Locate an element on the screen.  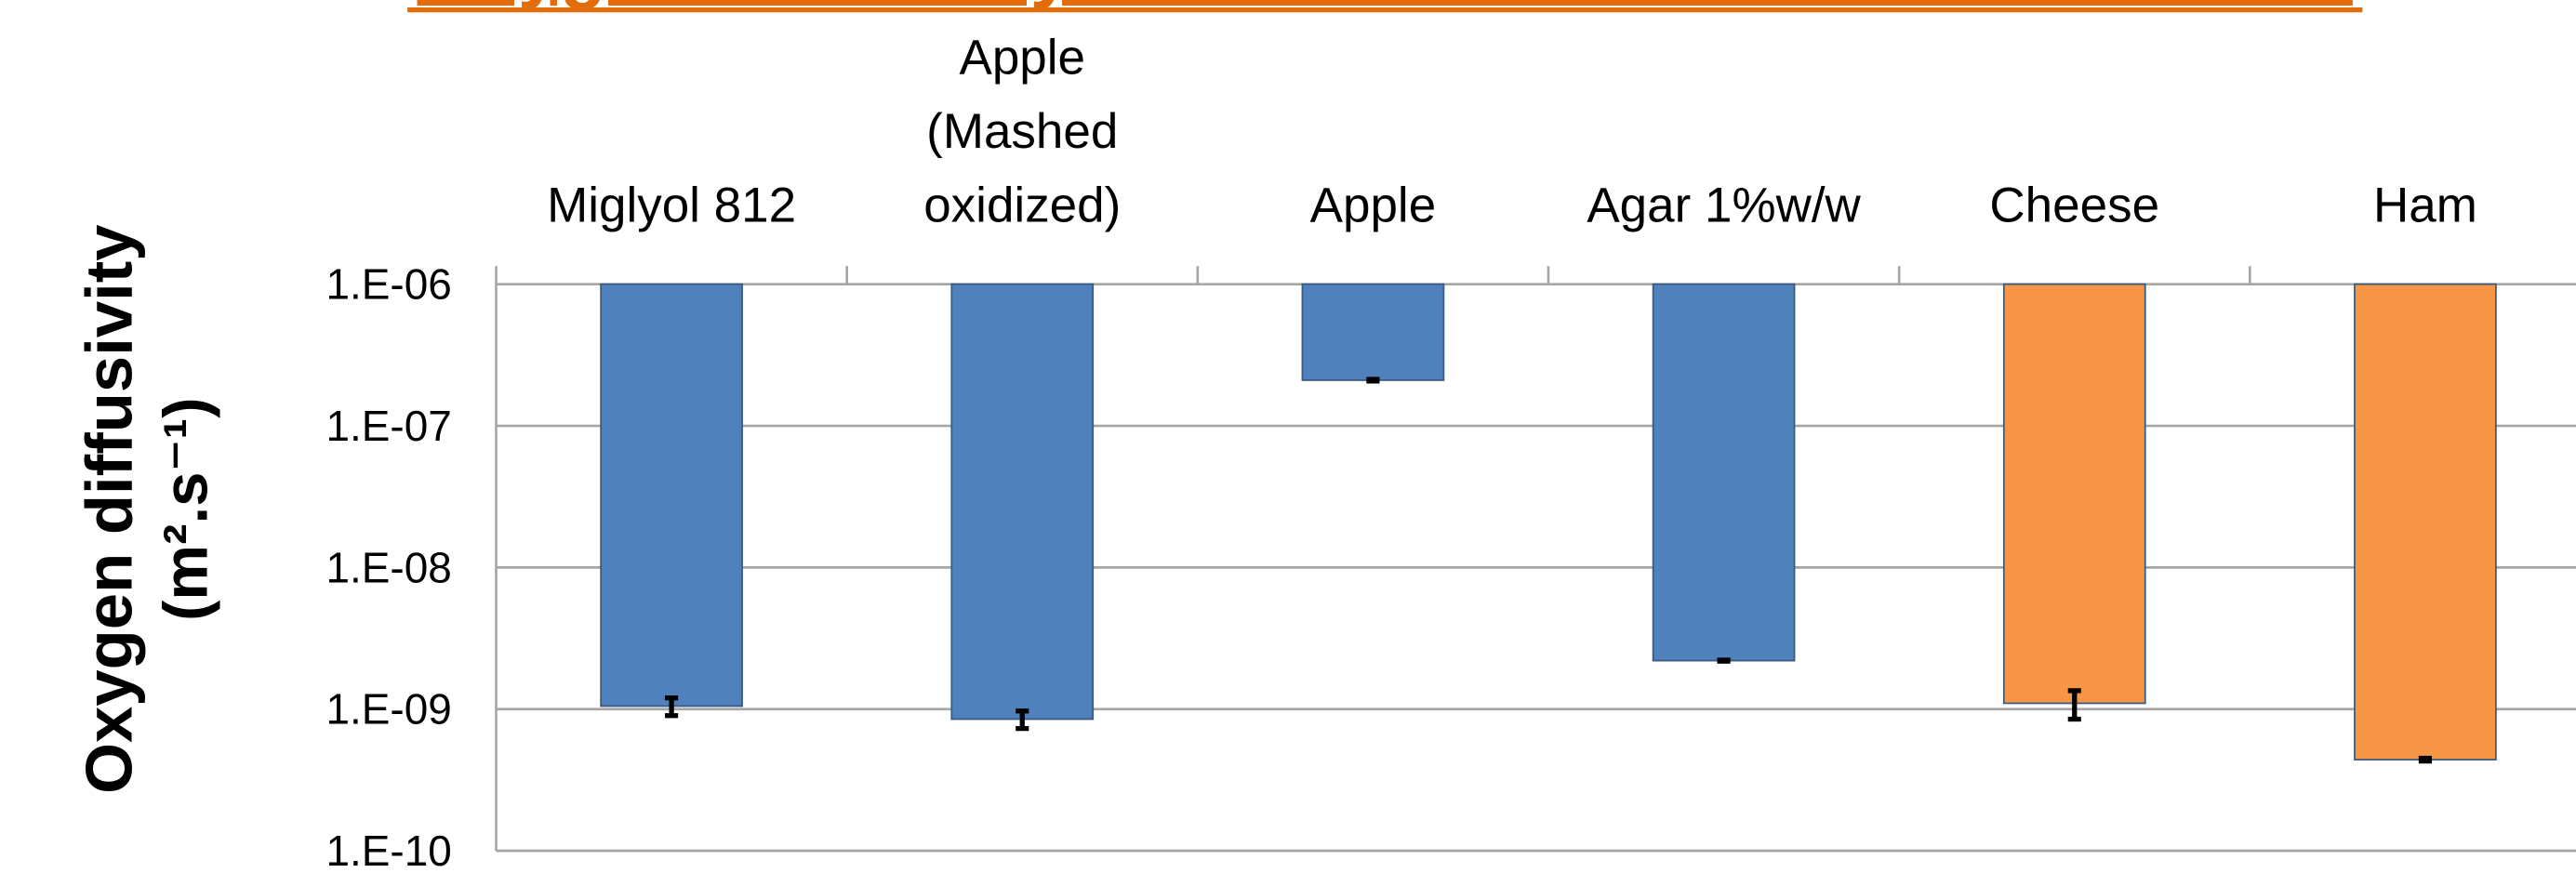
x-tick-label: Miglyol 812 is located at coordinates (671, 206).